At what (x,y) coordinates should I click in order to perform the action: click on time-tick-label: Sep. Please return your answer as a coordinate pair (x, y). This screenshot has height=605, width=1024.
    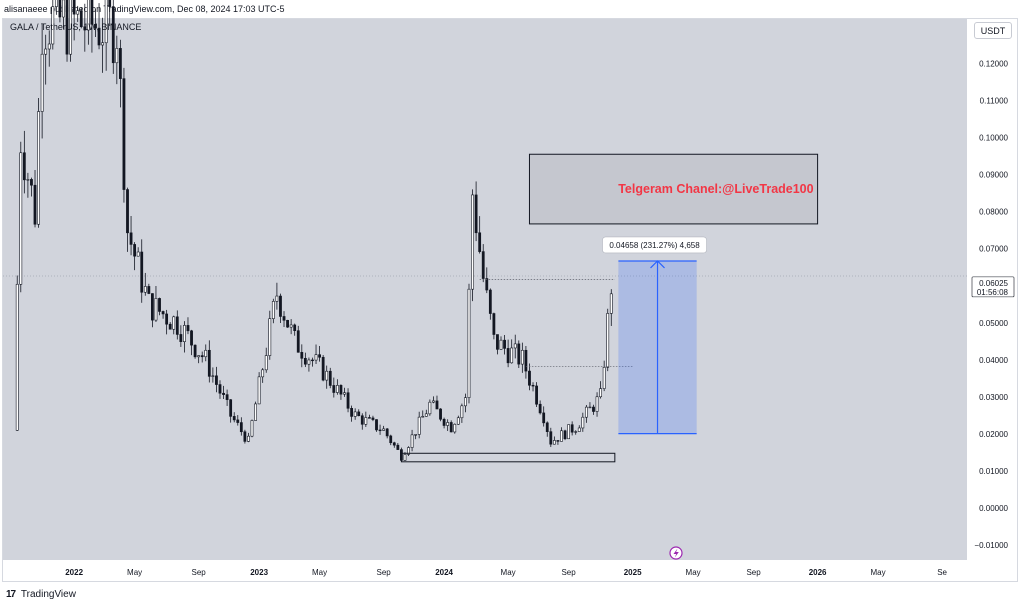
    Looking at the image, I should click on (384, 572).